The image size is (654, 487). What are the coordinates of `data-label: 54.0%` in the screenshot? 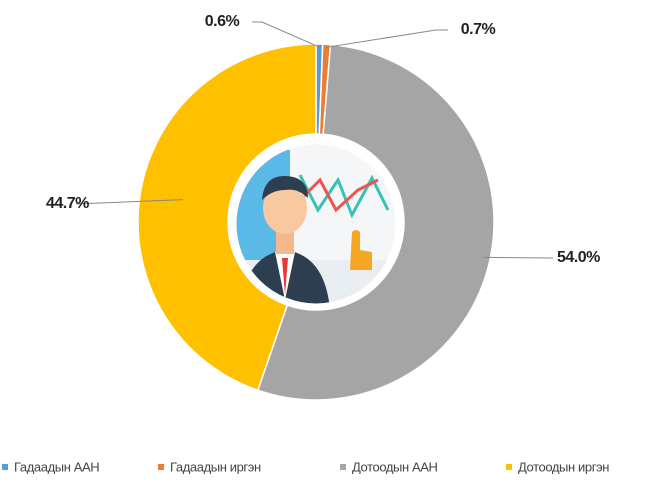 It's located at (578, 257).